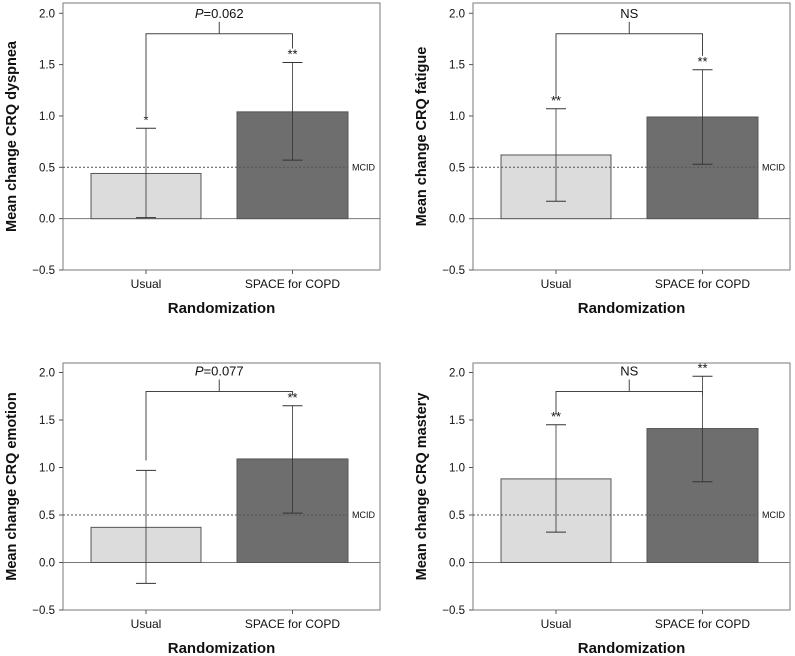  I want to click on y-axis-title: Mean change CRQ mastery, so click(422, 487).